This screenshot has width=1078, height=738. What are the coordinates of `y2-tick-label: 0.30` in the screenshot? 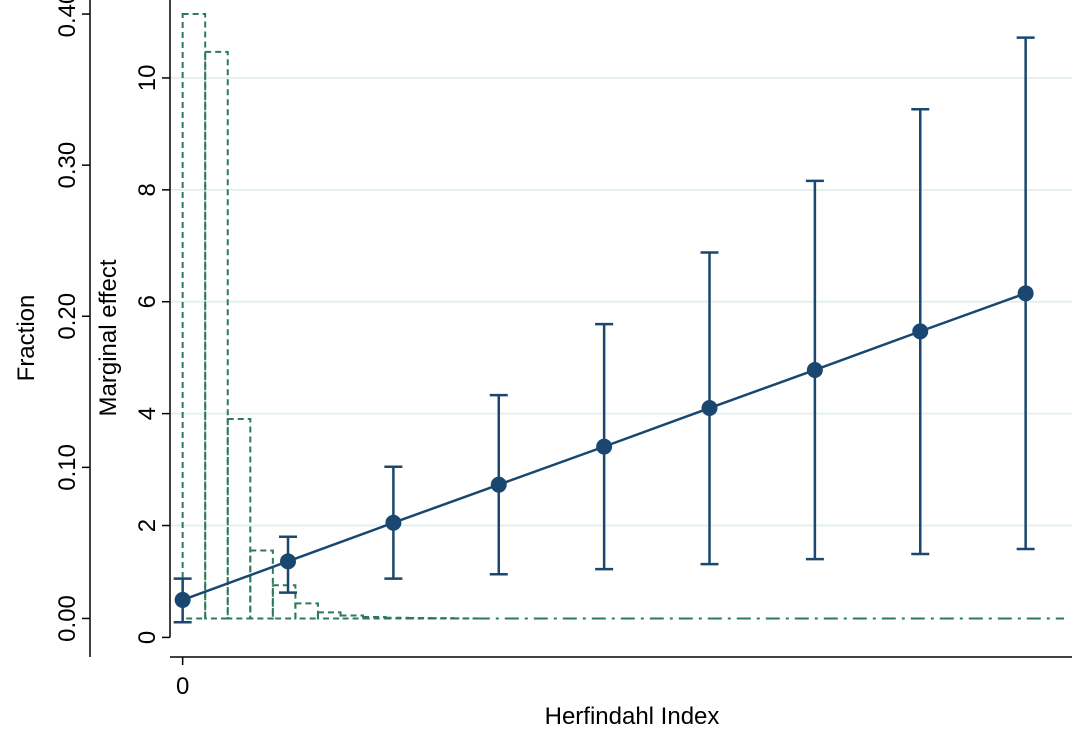 It's located at (67, 165).